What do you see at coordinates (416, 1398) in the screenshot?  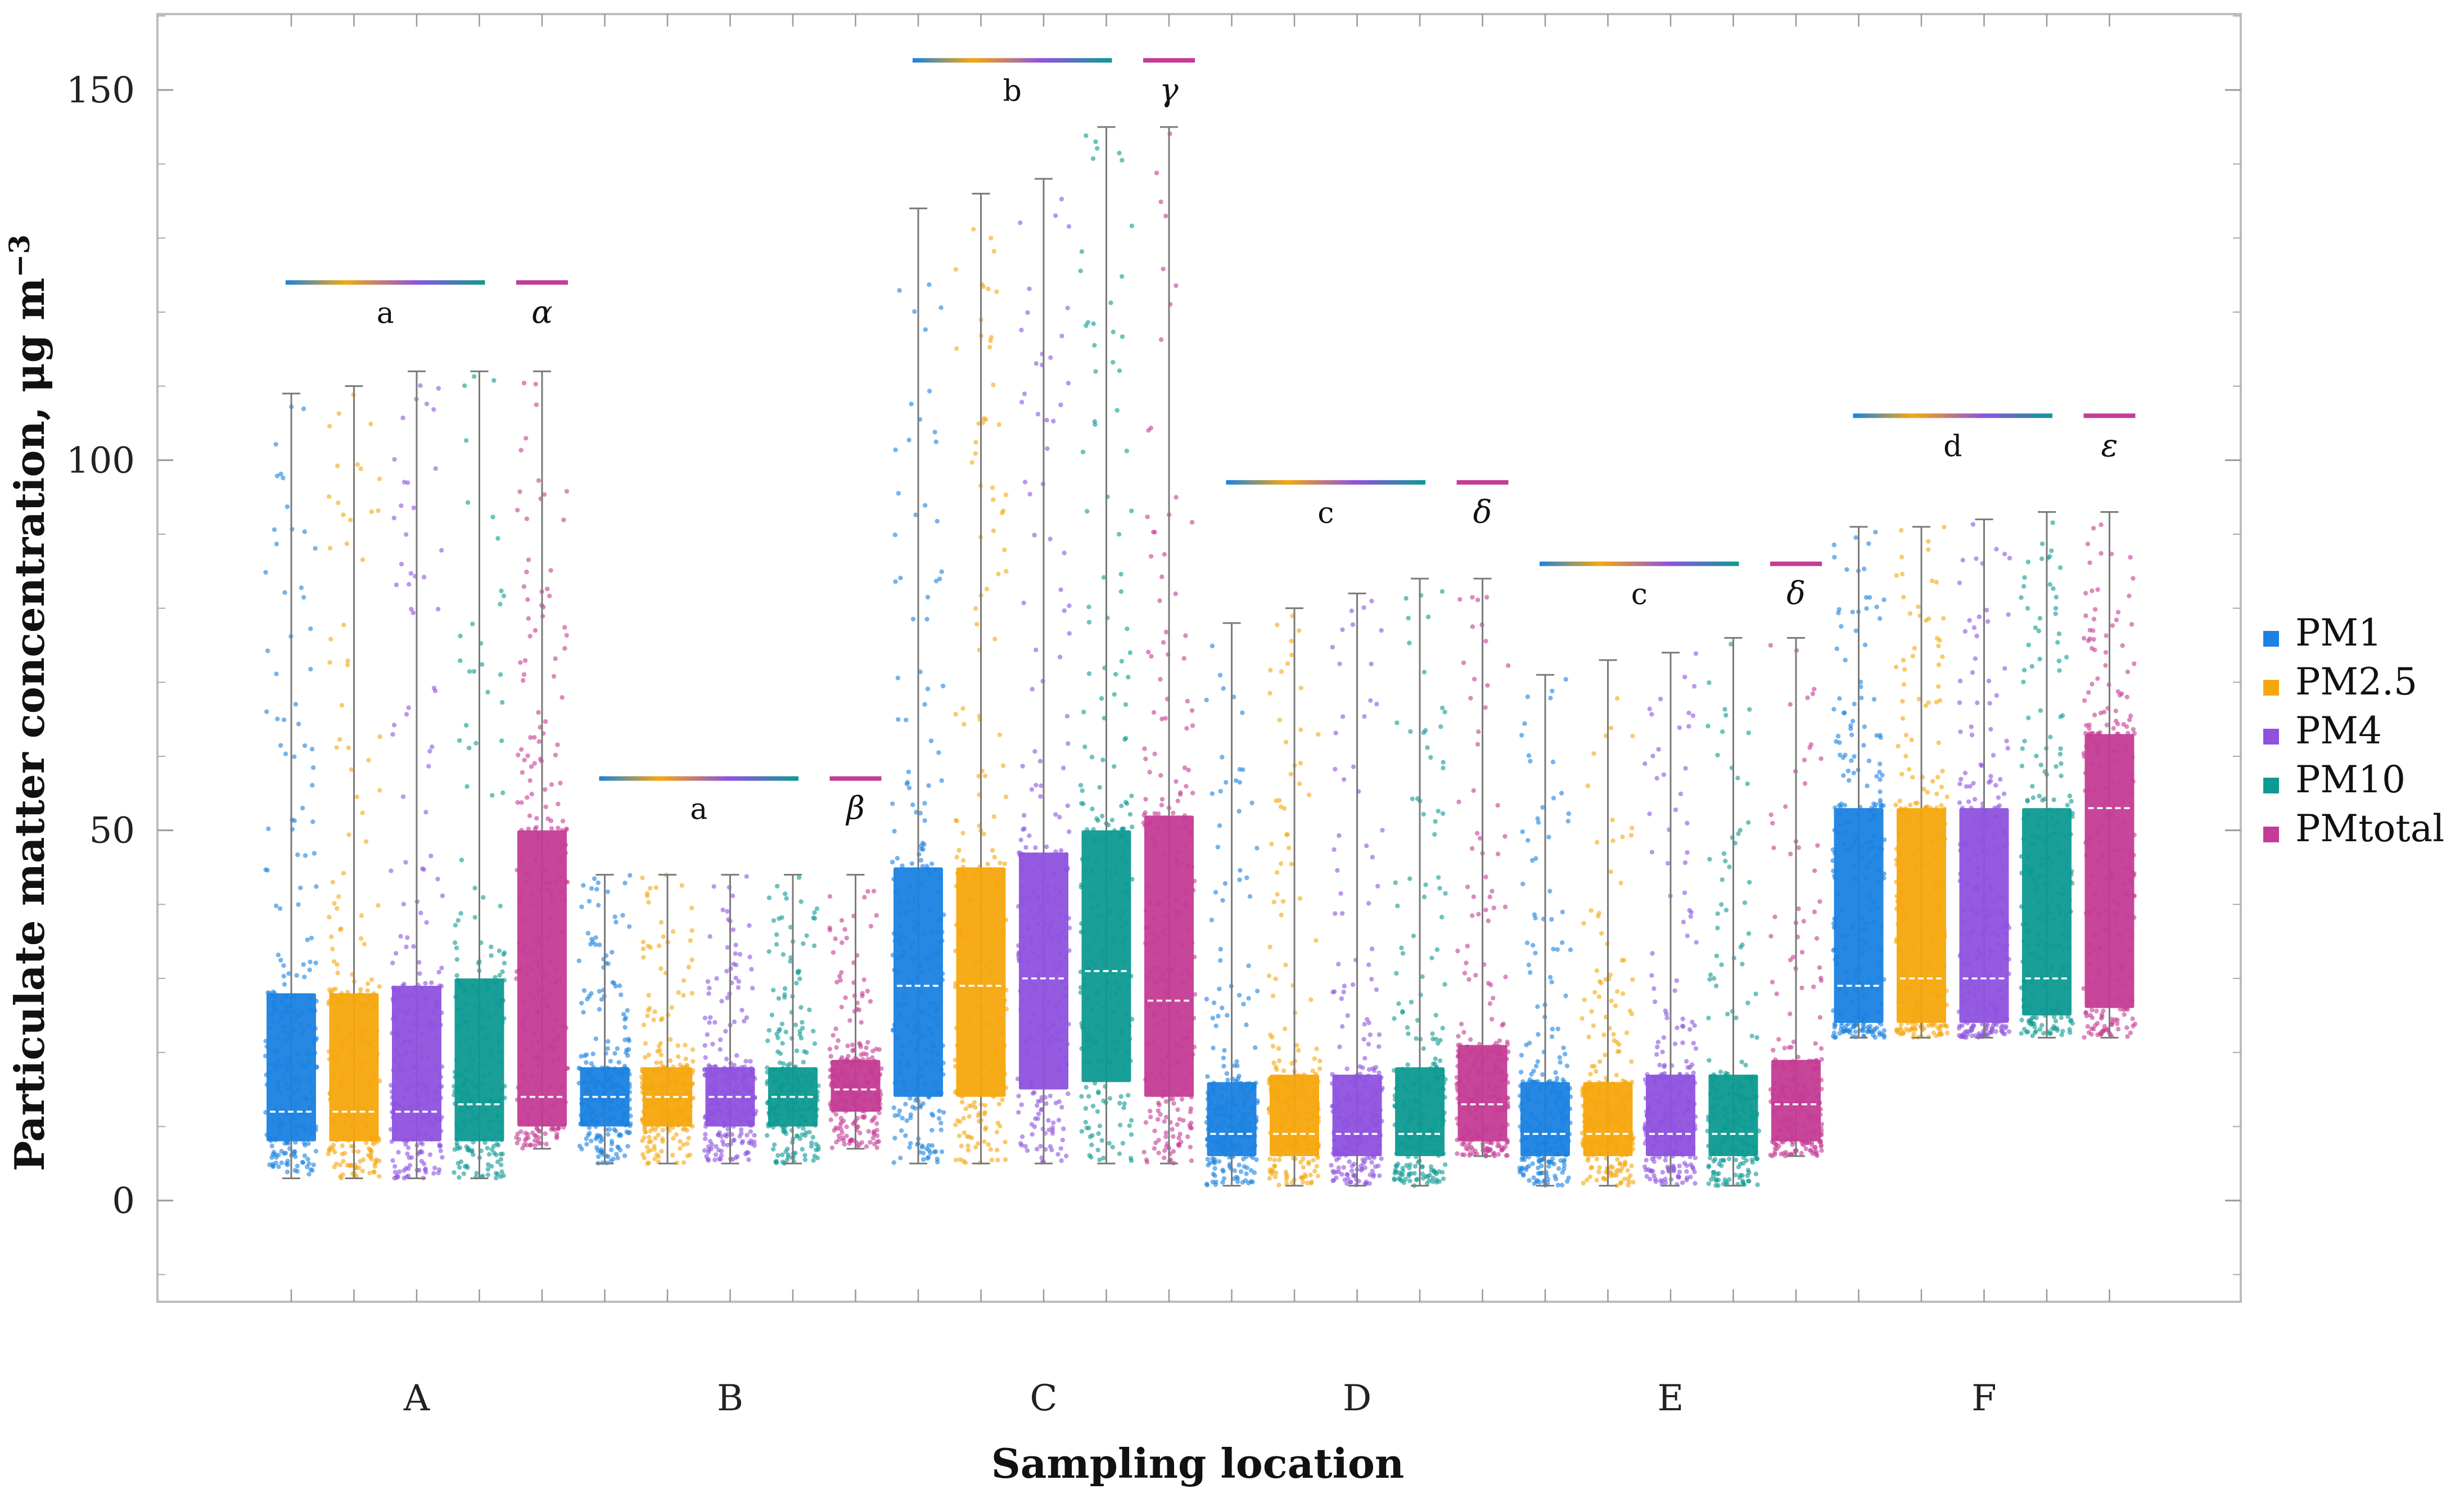 I see `x-category-label: A` at bounding box center [416, 1398].